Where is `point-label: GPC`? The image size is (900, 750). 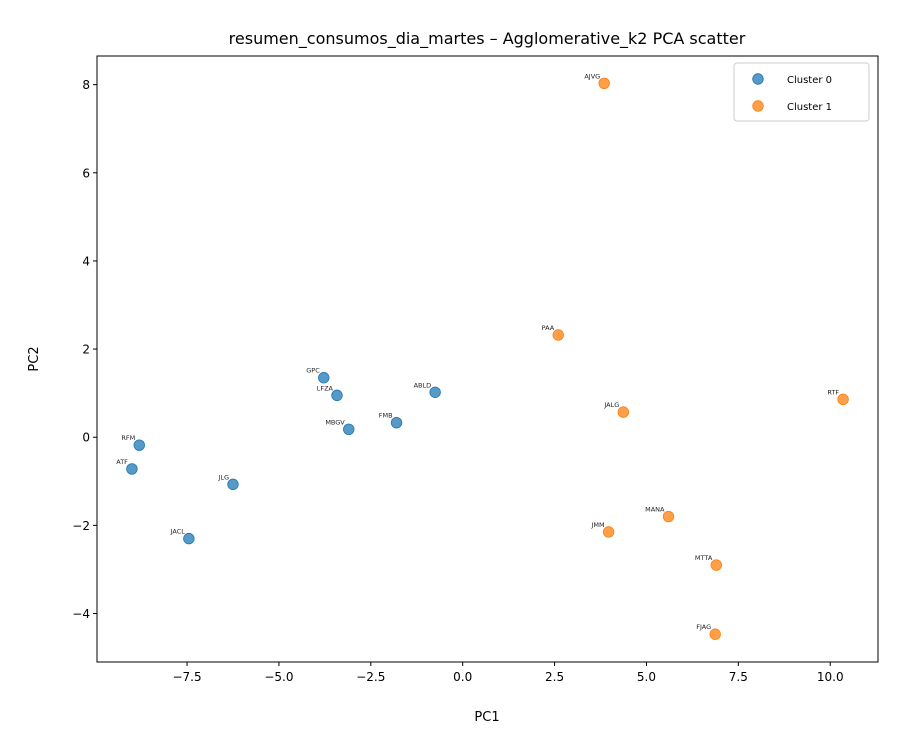
point-label: GPC is located at coordinates (313, 371).